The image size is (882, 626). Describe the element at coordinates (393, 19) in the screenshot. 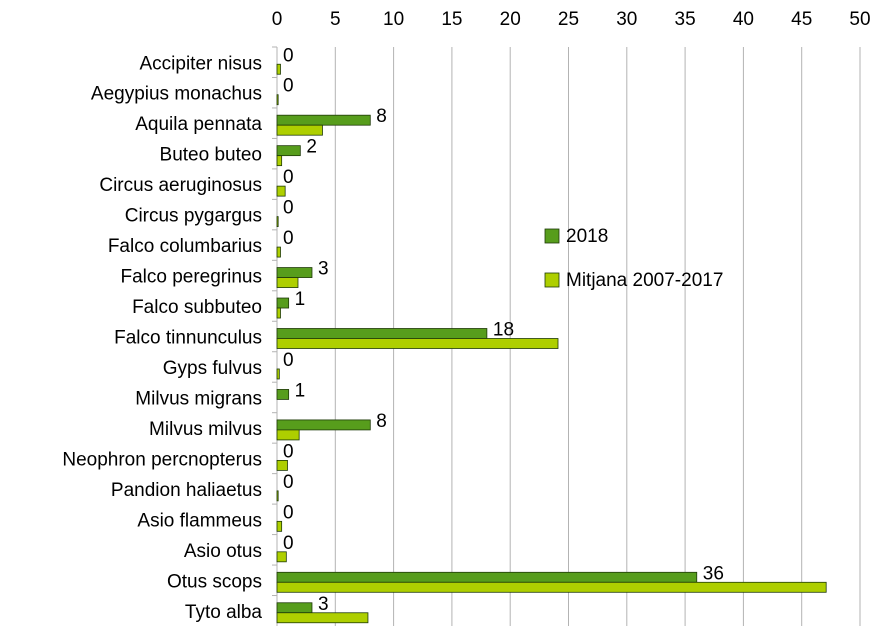

I see `x-tick-label: 10` at that location.